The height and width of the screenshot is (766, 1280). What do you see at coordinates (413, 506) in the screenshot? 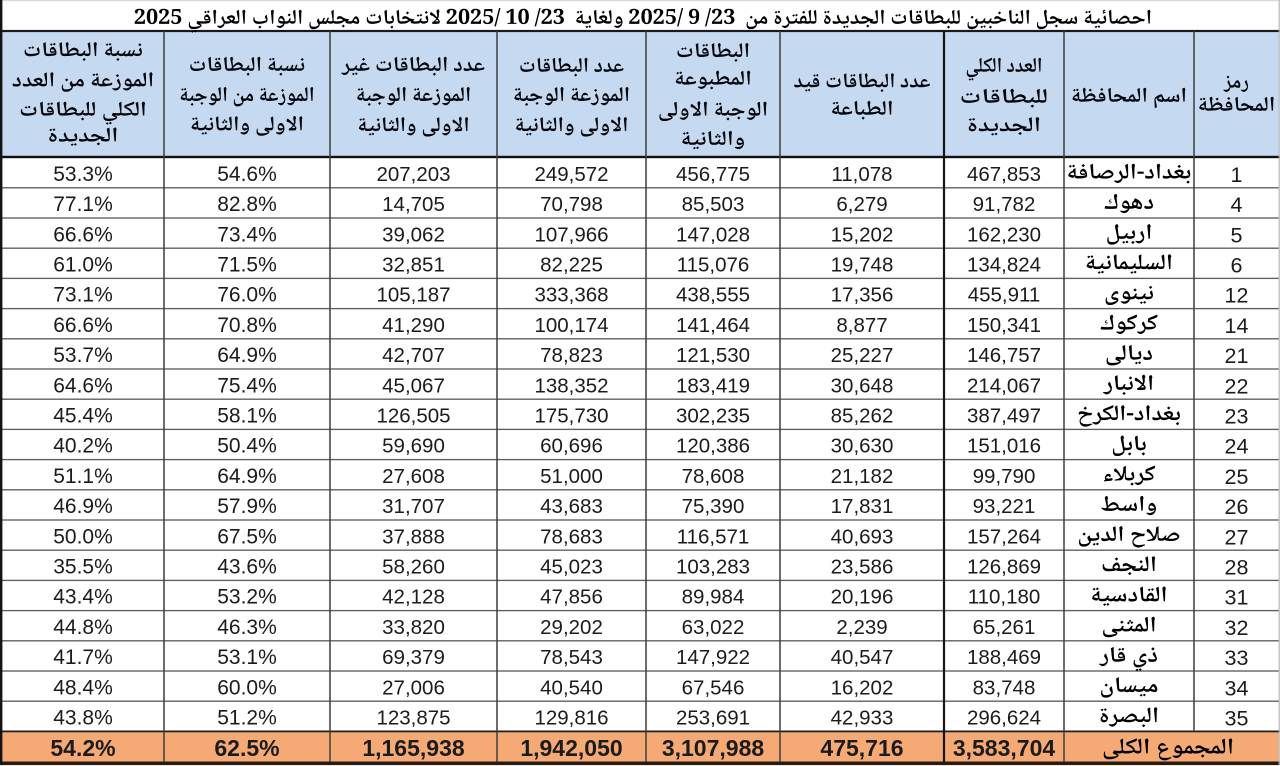
I see `svg-text: 31,707` at bounding box center [413, 506].